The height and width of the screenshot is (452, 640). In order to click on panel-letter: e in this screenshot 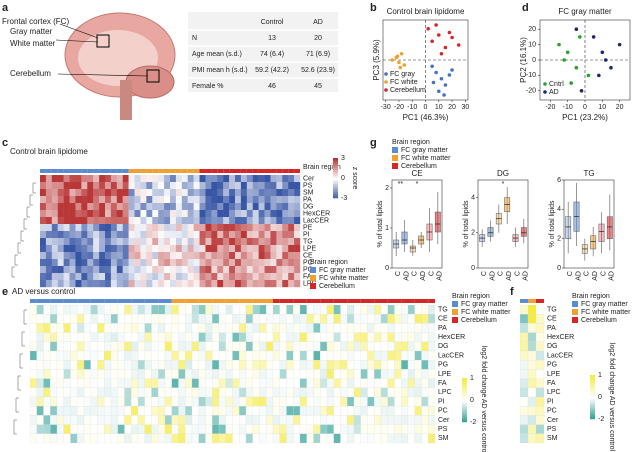, I will do `click(5, 292)`.